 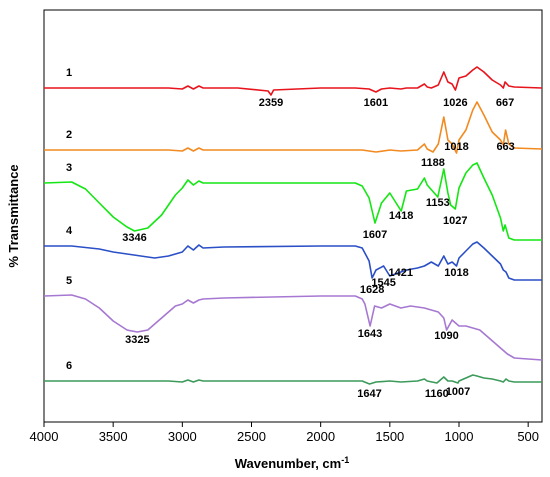 I want to click on peak-label: 663, so click(x=505, y=147).